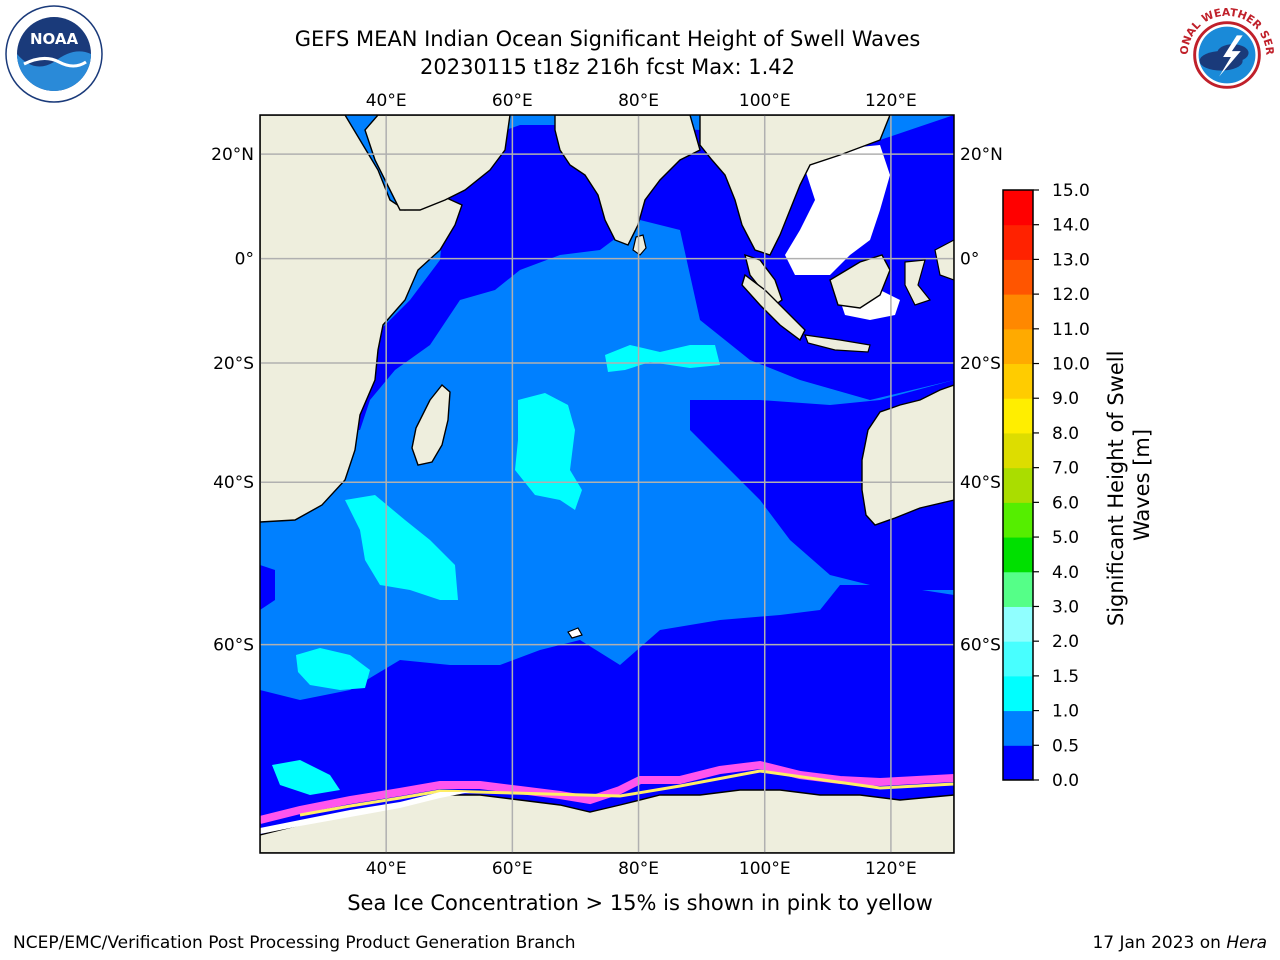 Image resolution: width=1280 pixels, height=960 pixels. I want to click on lon-tick-top: 100°E, so click(765, 101).